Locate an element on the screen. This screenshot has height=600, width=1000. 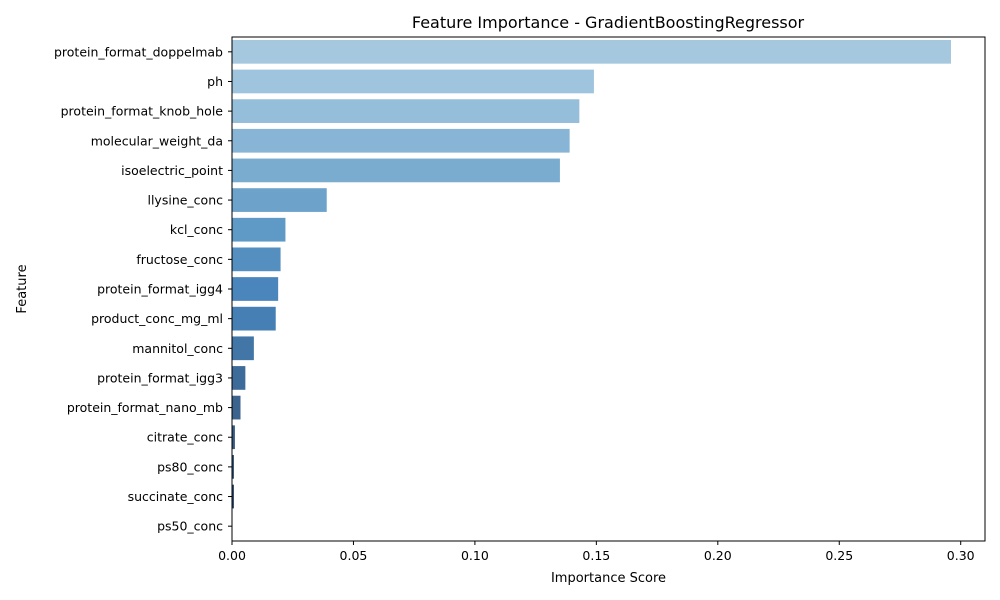
y-tick-label: kcl_conc is located at coordinates (196, 229).